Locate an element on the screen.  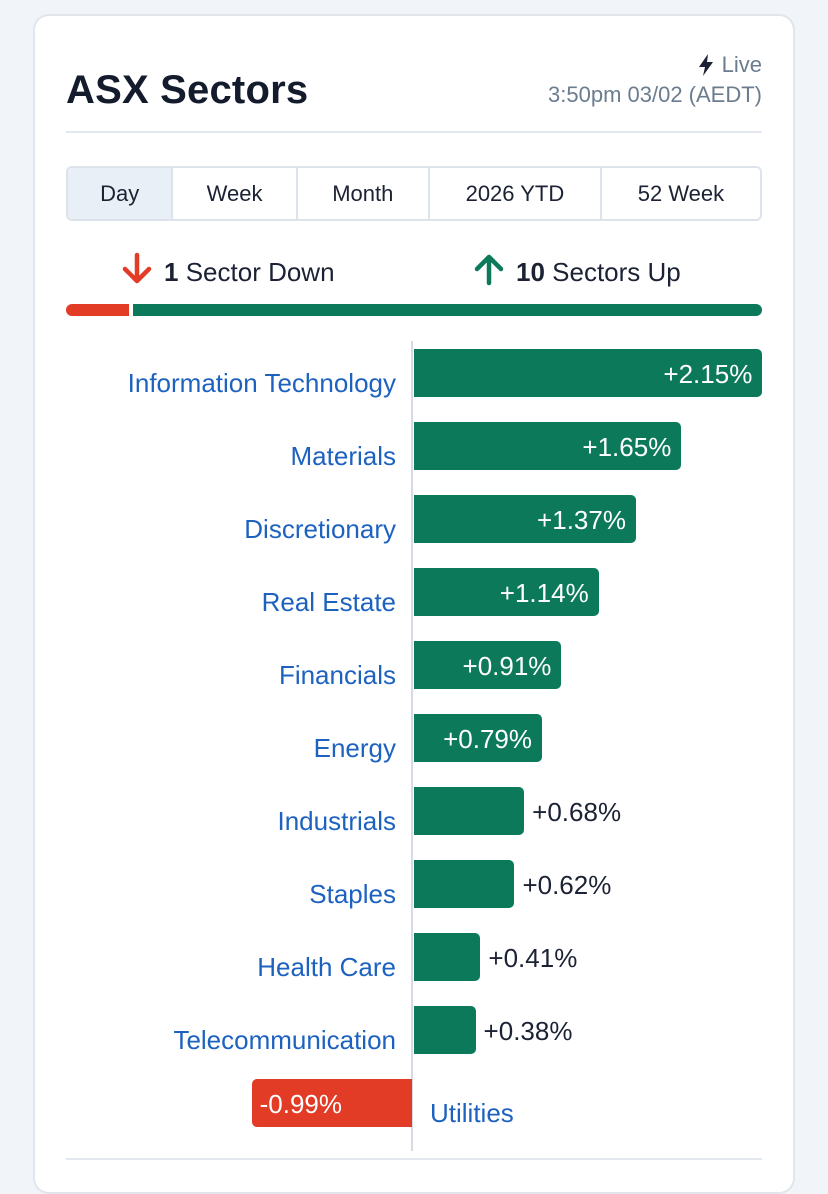
bar-utilities is located at coordinates (331, 1103).